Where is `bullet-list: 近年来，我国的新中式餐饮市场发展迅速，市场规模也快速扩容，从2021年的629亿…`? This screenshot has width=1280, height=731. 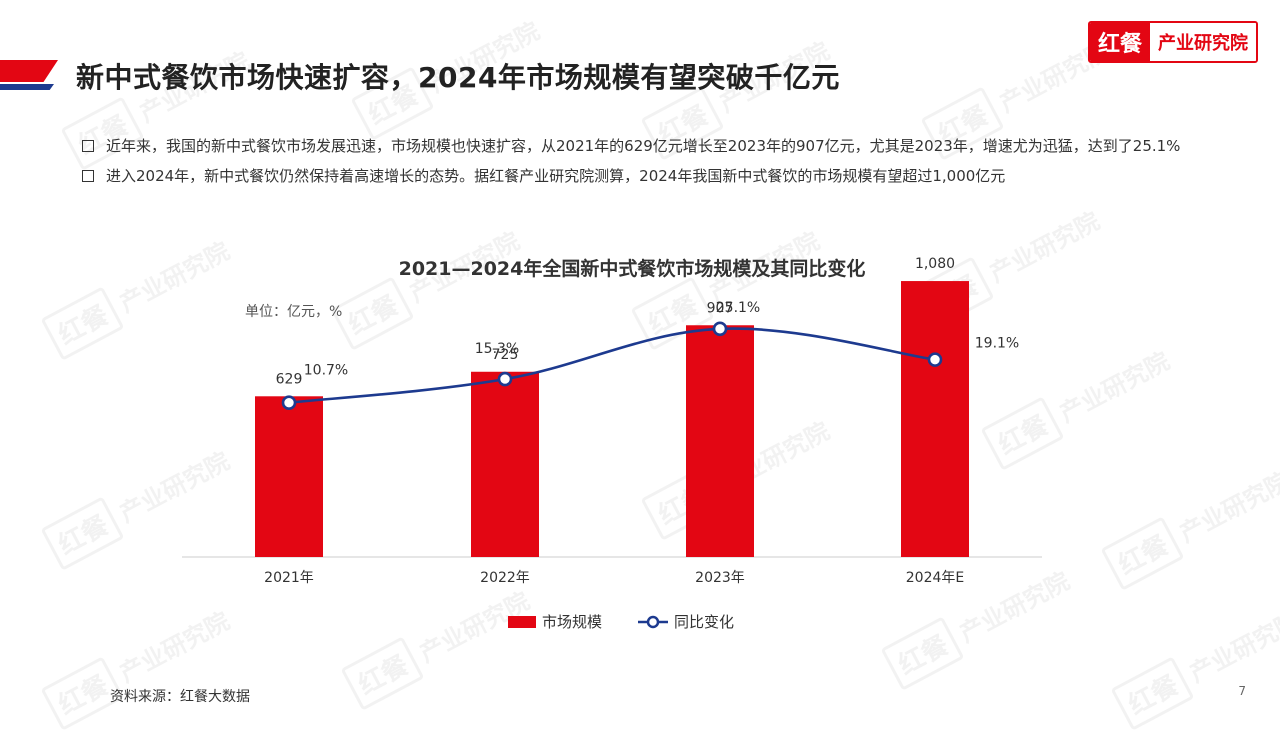
bullet-list: 近年来，我国的新中式餐饮市场发展迅速，市场规模也快速扩容，从2021年的629亿… is located at coordinates (640, 166).